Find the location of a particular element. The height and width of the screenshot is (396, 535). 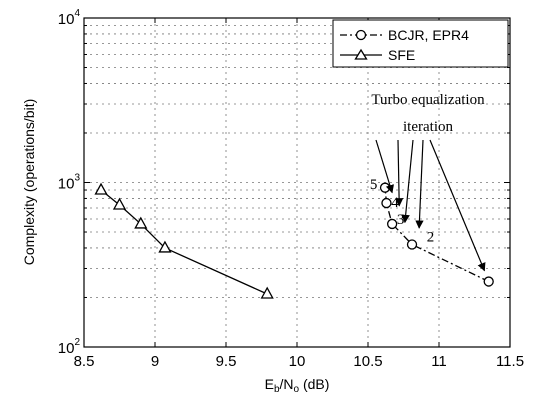

x-tick-label: 9 is located at coordinates (155, 361).